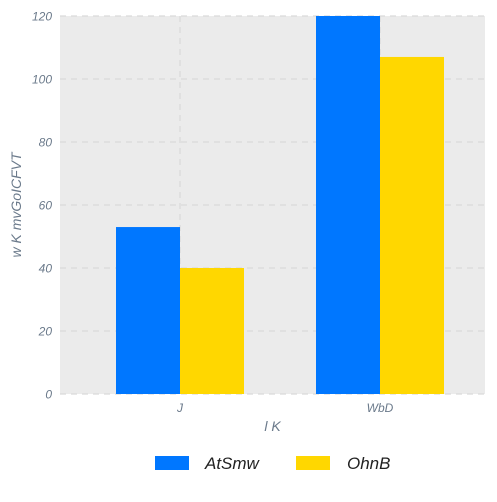  Describe the element at coordinates (48, 395) in the screenshot. I see `y-tick-label: 0` at that location.